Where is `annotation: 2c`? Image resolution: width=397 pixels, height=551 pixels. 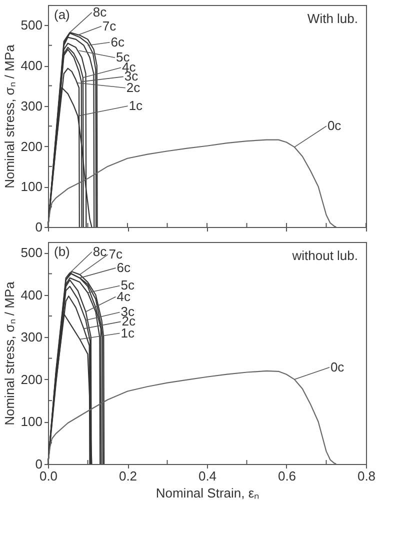 annotation: 2c is located at coordinates (133, 87).